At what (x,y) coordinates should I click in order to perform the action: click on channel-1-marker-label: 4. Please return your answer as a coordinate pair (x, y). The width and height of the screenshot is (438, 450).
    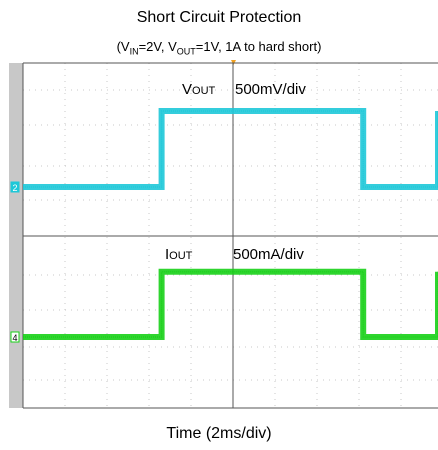
    Looking at the image, I should click on (14, 338).